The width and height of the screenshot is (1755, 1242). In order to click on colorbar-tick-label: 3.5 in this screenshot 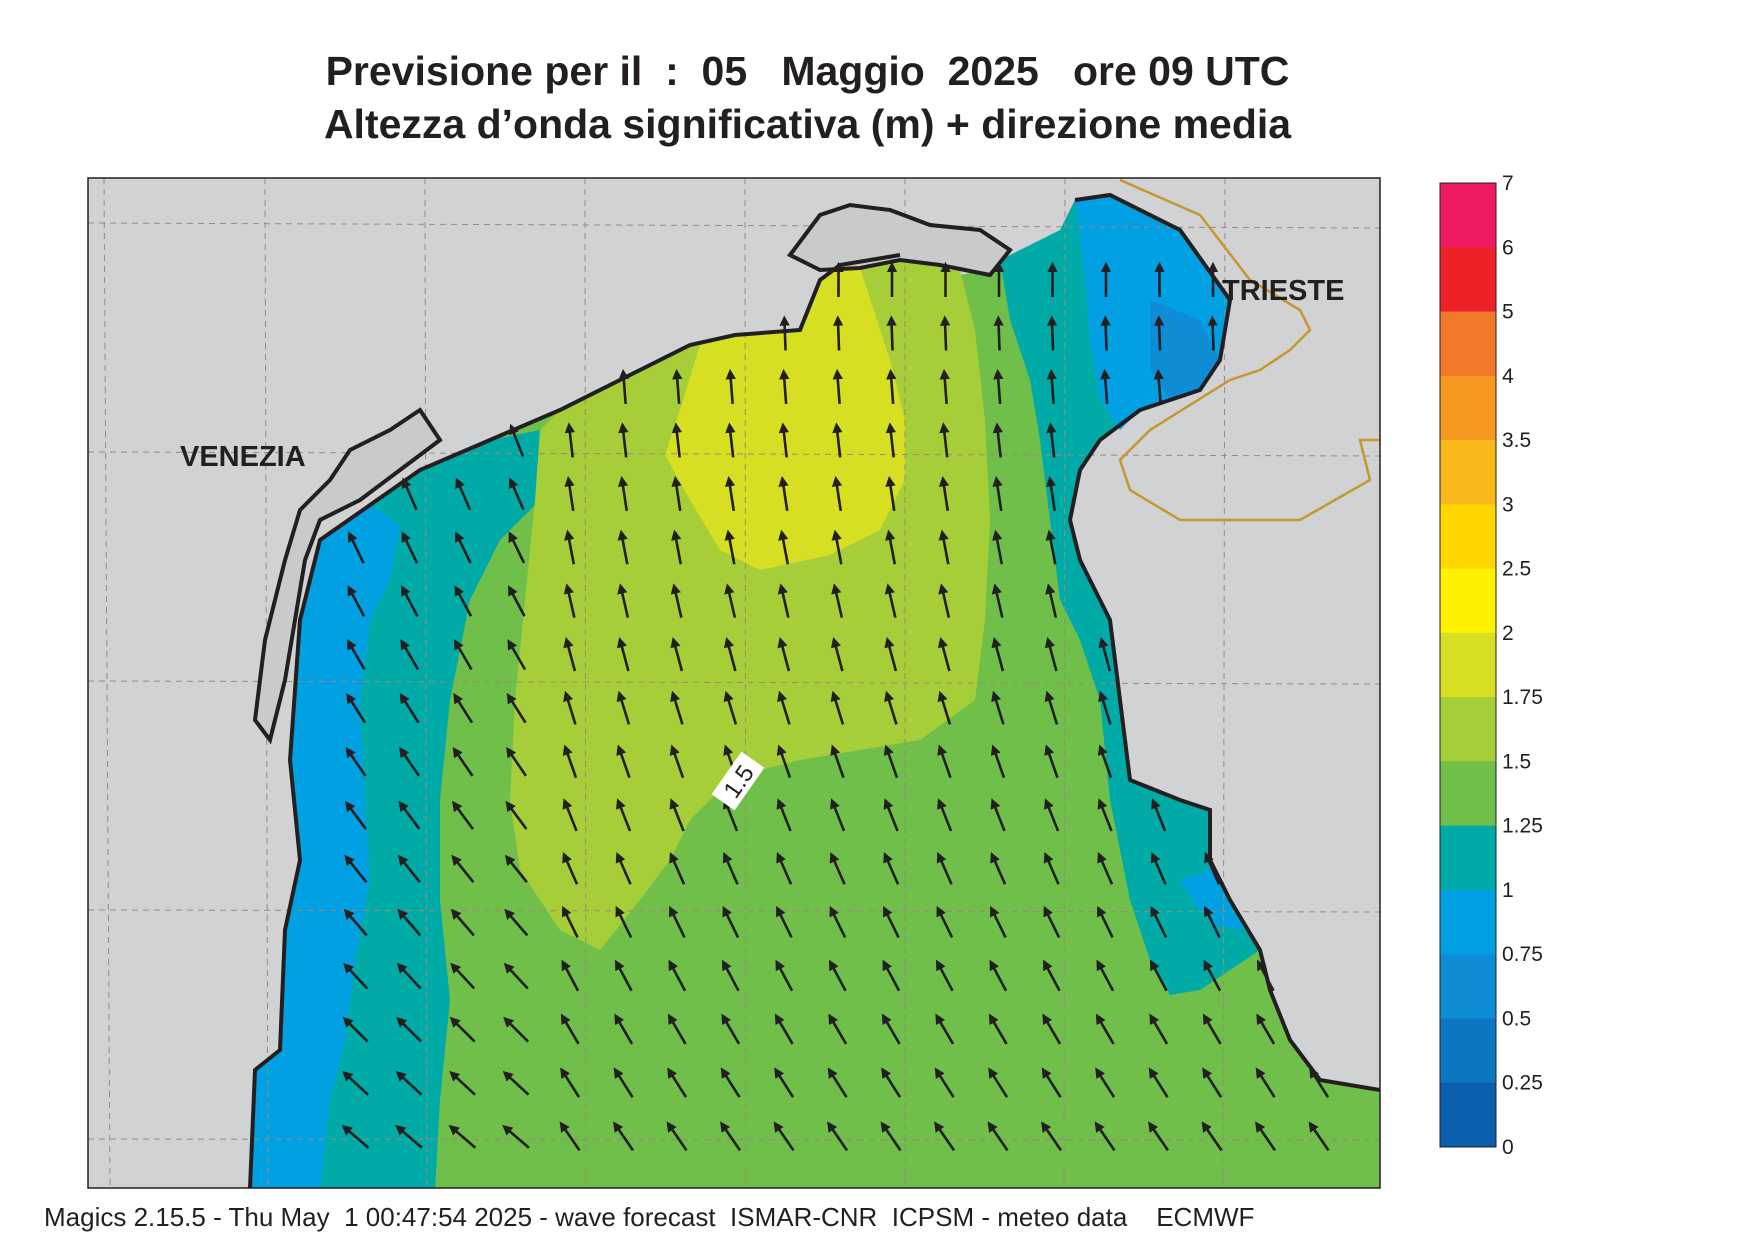, I will do `click(1516, 440)`.